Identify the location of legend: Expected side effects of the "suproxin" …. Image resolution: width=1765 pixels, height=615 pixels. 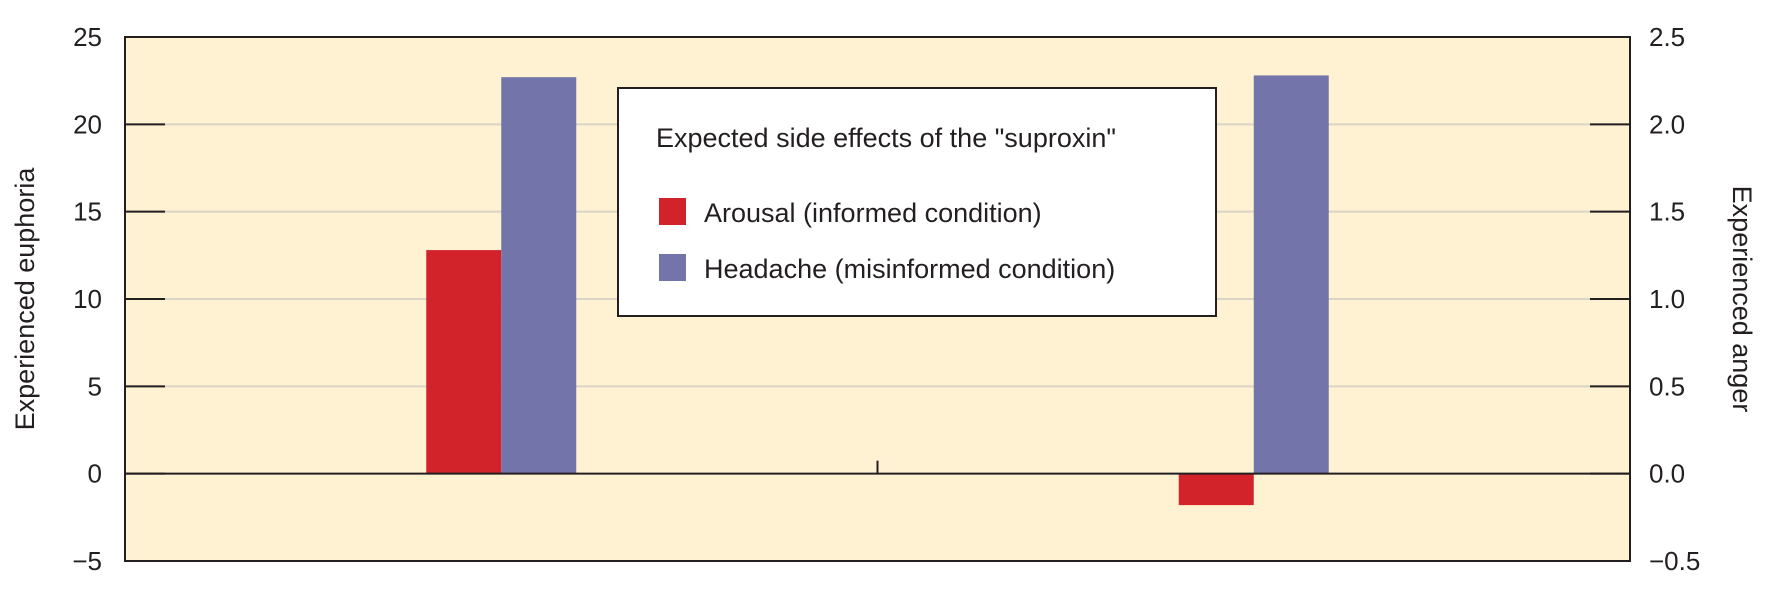
(917, 202).